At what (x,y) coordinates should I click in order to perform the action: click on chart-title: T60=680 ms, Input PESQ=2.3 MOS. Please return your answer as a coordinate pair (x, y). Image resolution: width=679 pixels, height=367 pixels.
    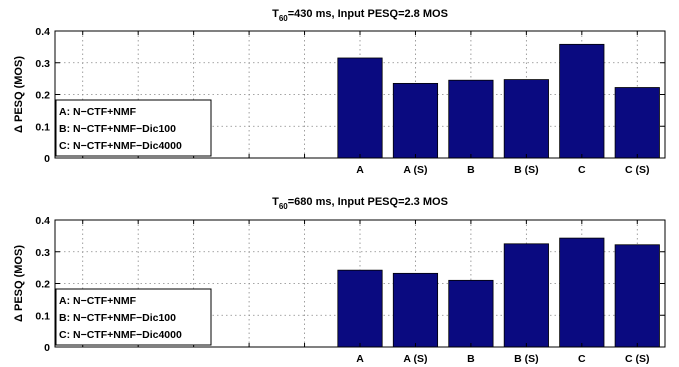
    Looking at the image, I should click on (360, 203).